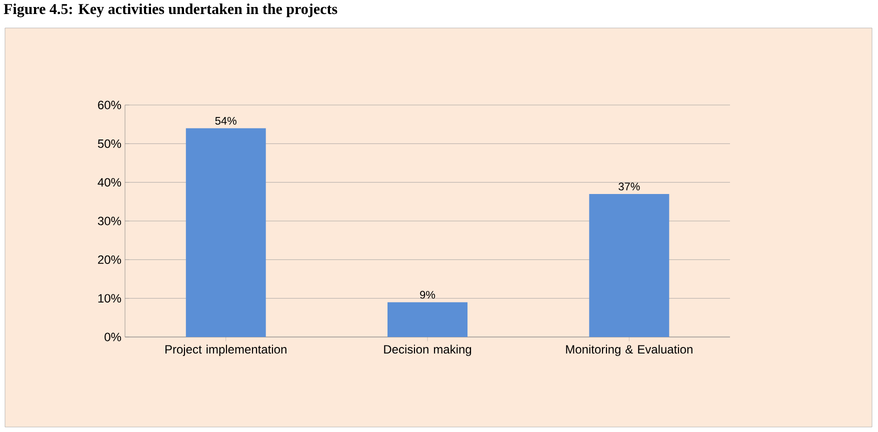 This screenshot has height=432, width=878. I want to click on x-tick-label: Monitoring & Evaluation, so click(629, 350).